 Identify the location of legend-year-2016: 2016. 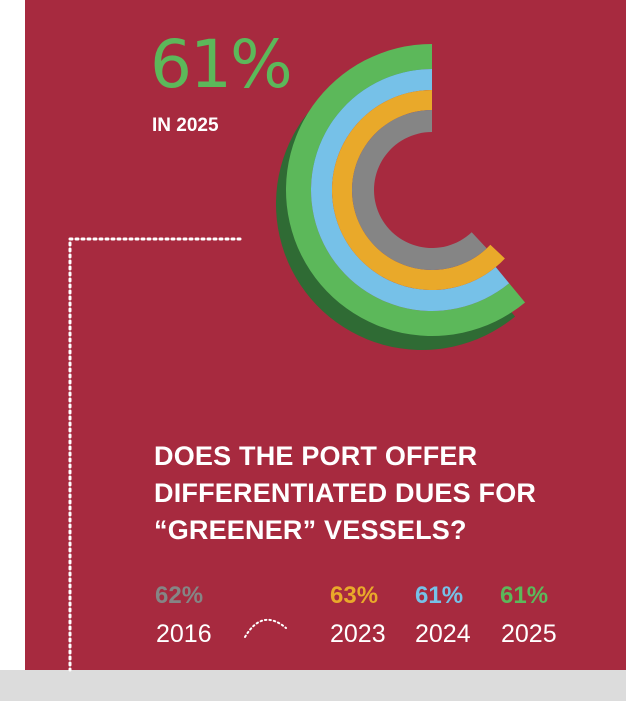
(184, 634).